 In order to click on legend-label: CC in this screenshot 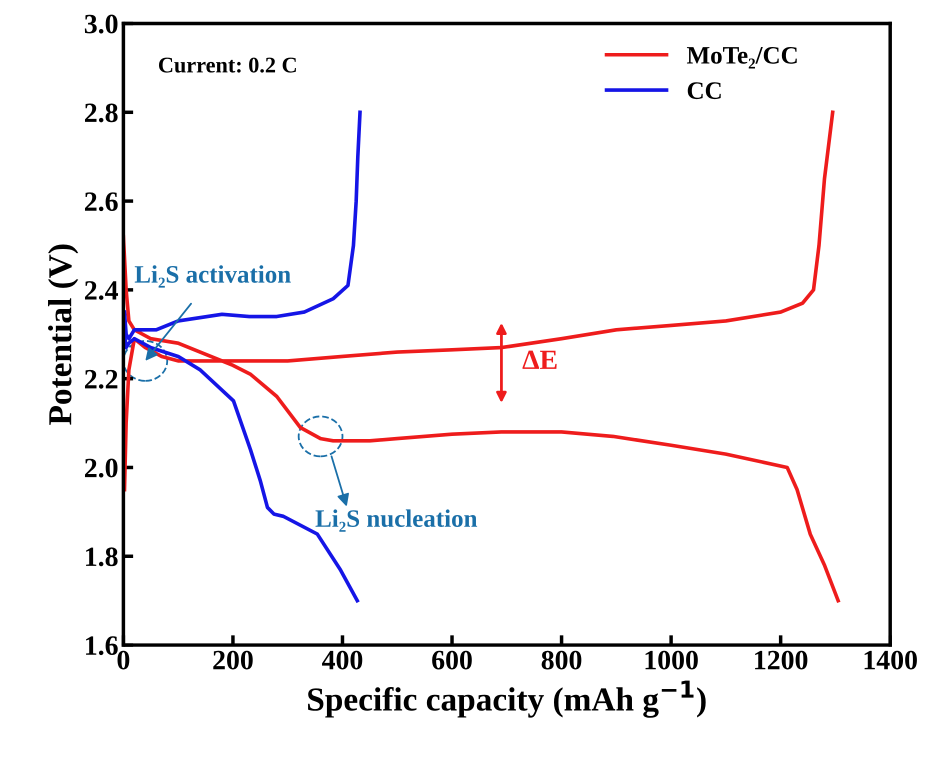, I will do `click(704, 91)`.